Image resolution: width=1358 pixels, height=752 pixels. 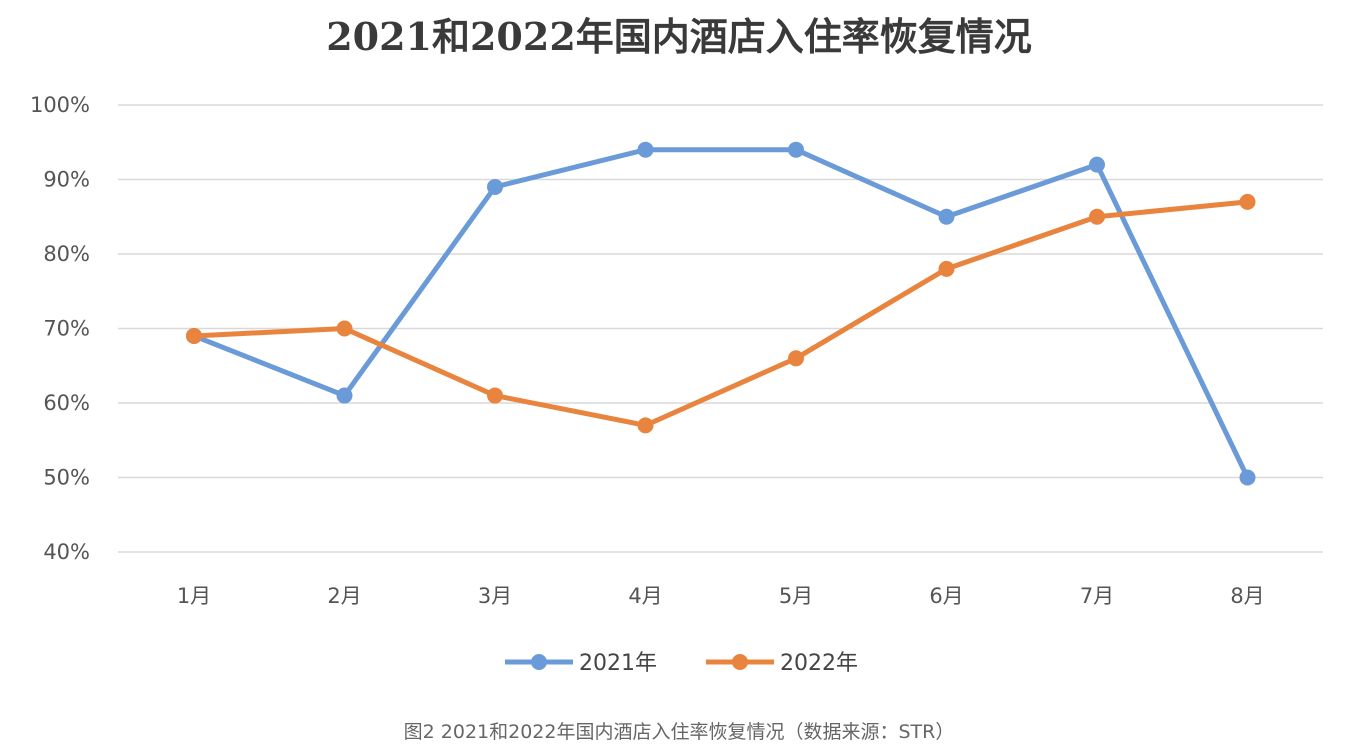 What do you see at coordinates (66, 254) in the screenshot?
I see `y-tick-label: 80%` at bounding box center [66, 254].